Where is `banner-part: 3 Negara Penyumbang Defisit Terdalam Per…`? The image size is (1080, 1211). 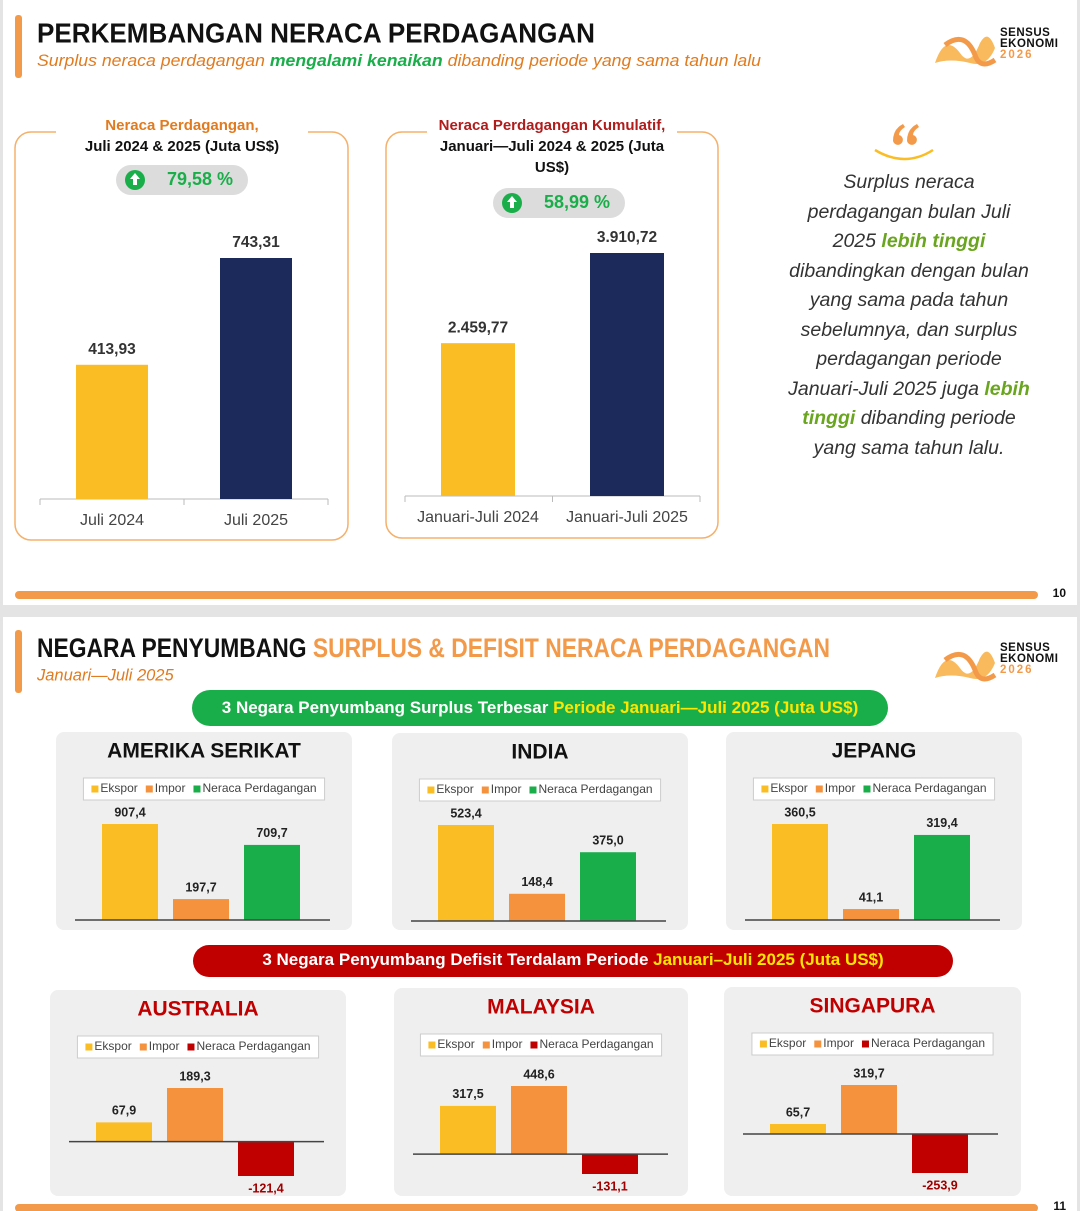 banner-part: 3 Negara Penyumbang Defisit Terdalam Per… is located at coordinates (457, 959).